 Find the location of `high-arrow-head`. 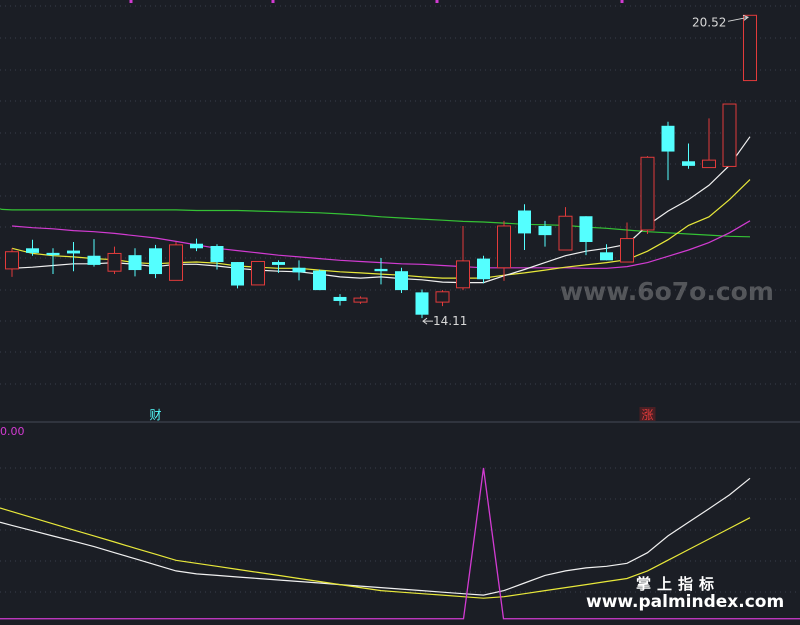

high-arrow-head is located at coordinates (746, 17).